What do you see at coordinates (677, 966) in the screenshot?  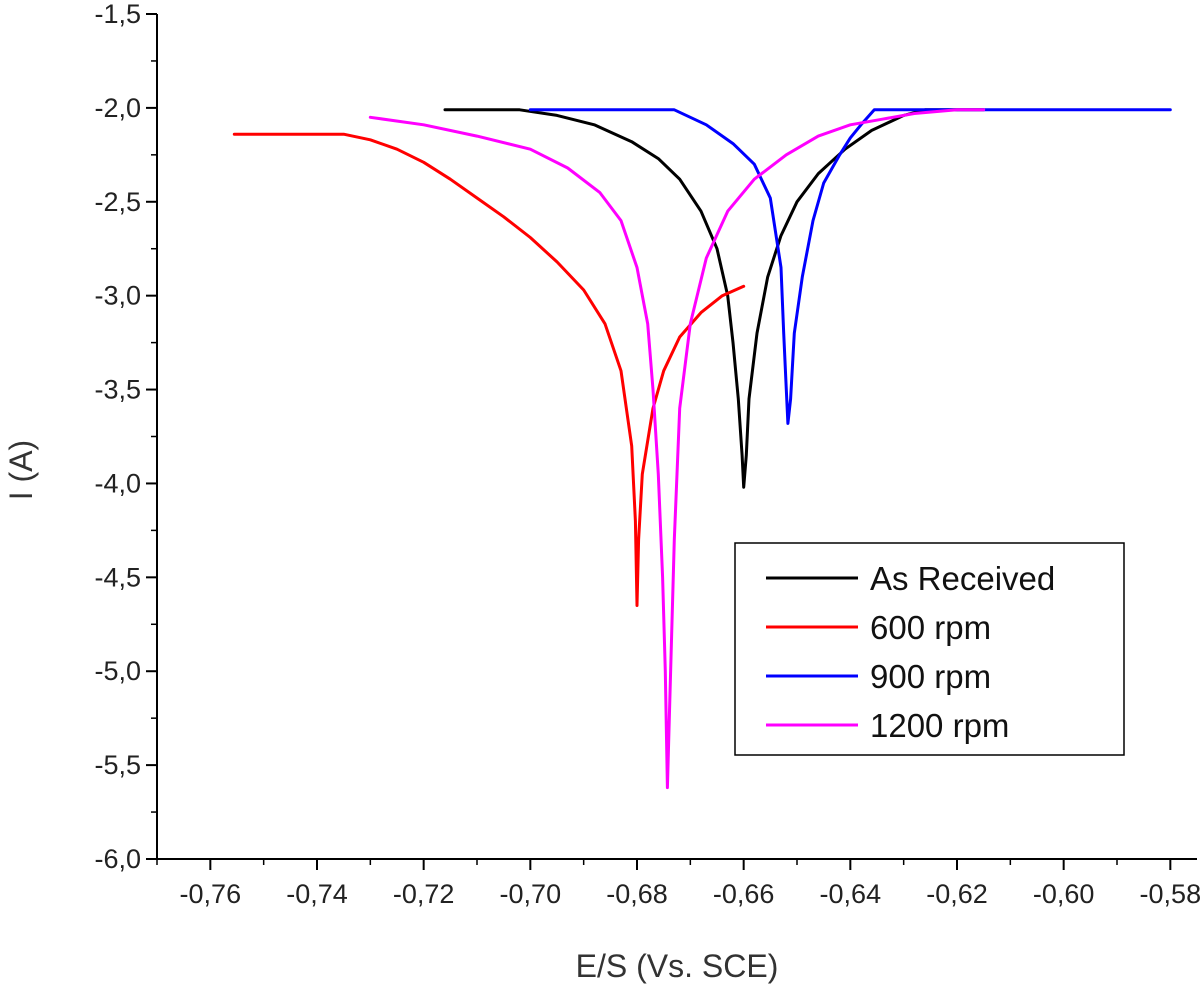 I see `x-axis-title: E/S (Vs. SCE)` at bounding box center [677, 966].